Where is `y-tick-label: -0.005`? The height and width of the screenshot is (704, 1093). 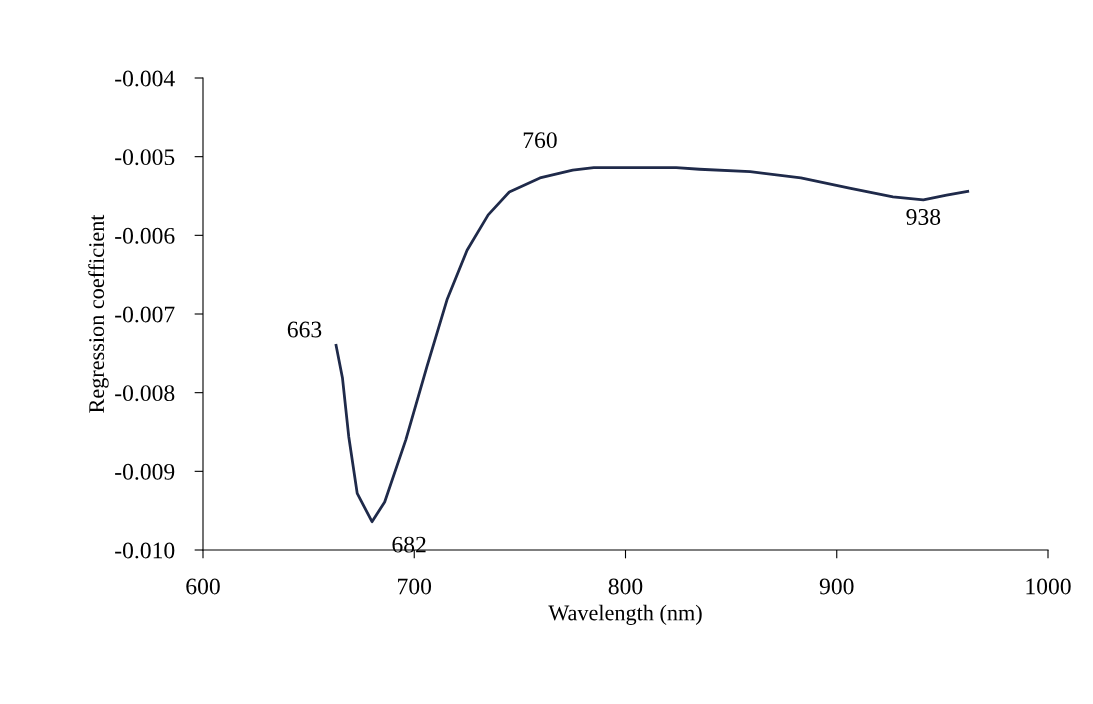 y-tick-label: -0.005 is located at coordinates (145, 157).